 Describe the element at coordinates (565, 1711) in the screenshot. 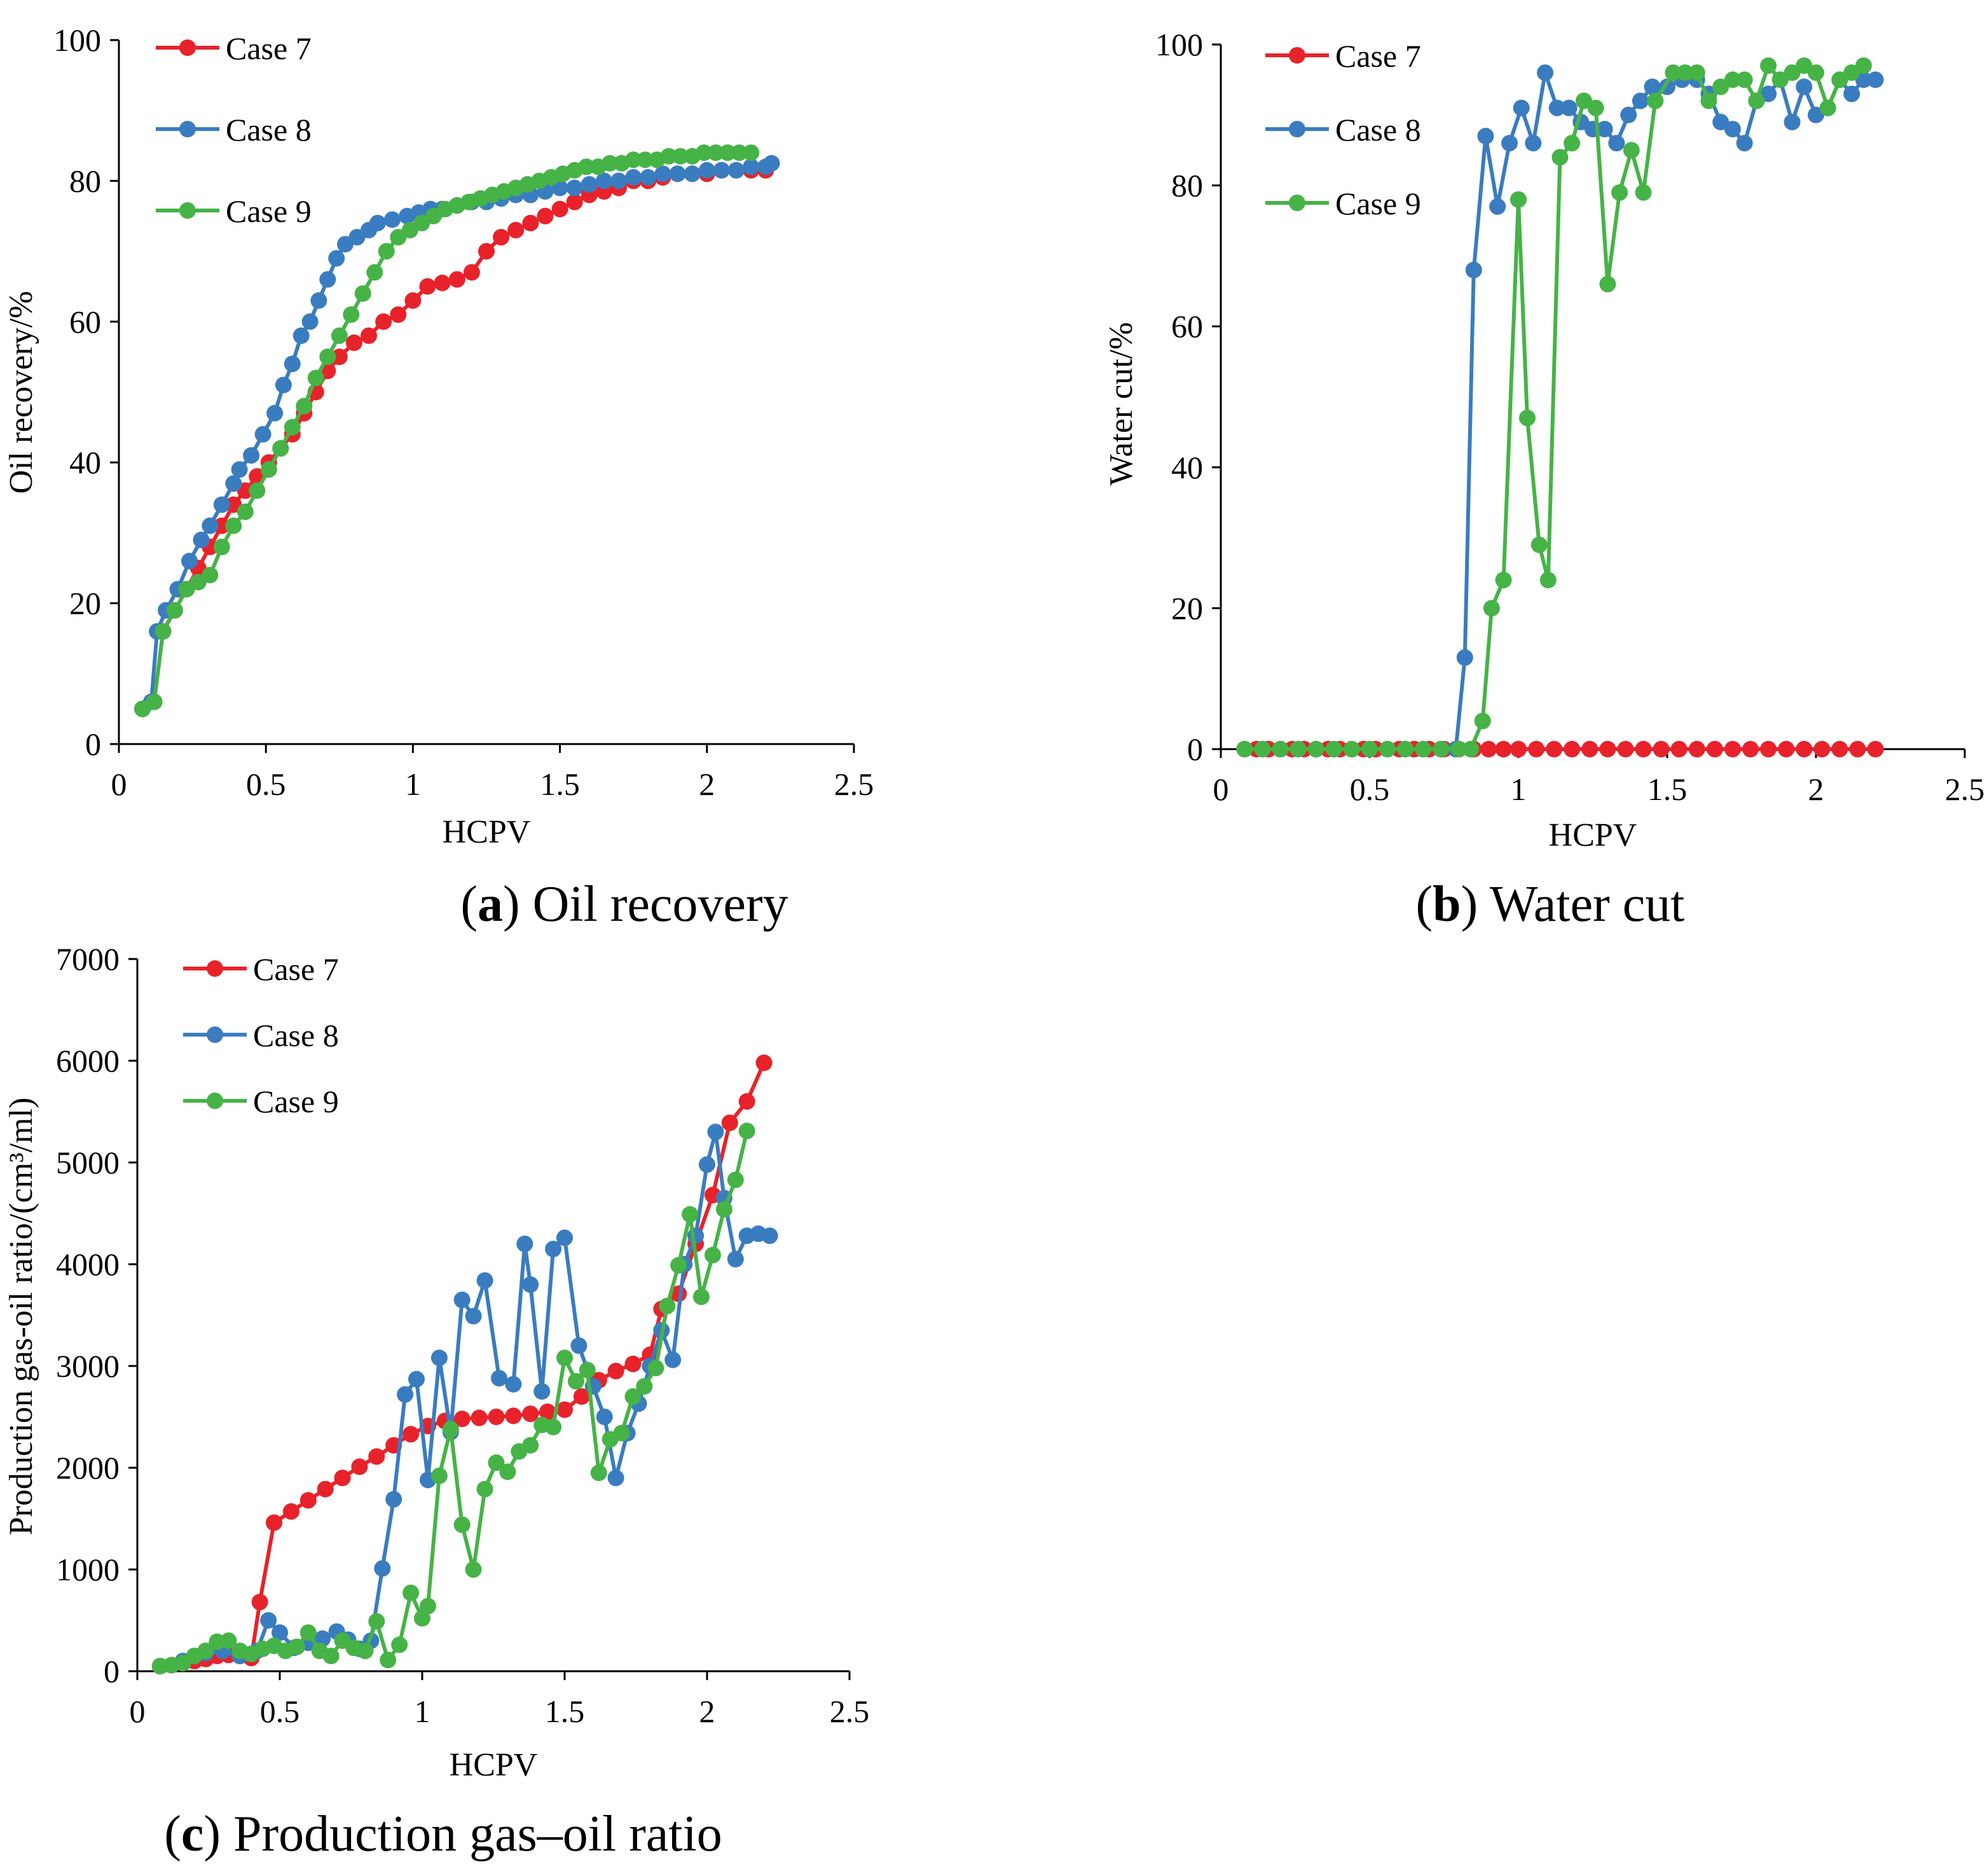

I see `x-tick-label: 1.5` at that location.